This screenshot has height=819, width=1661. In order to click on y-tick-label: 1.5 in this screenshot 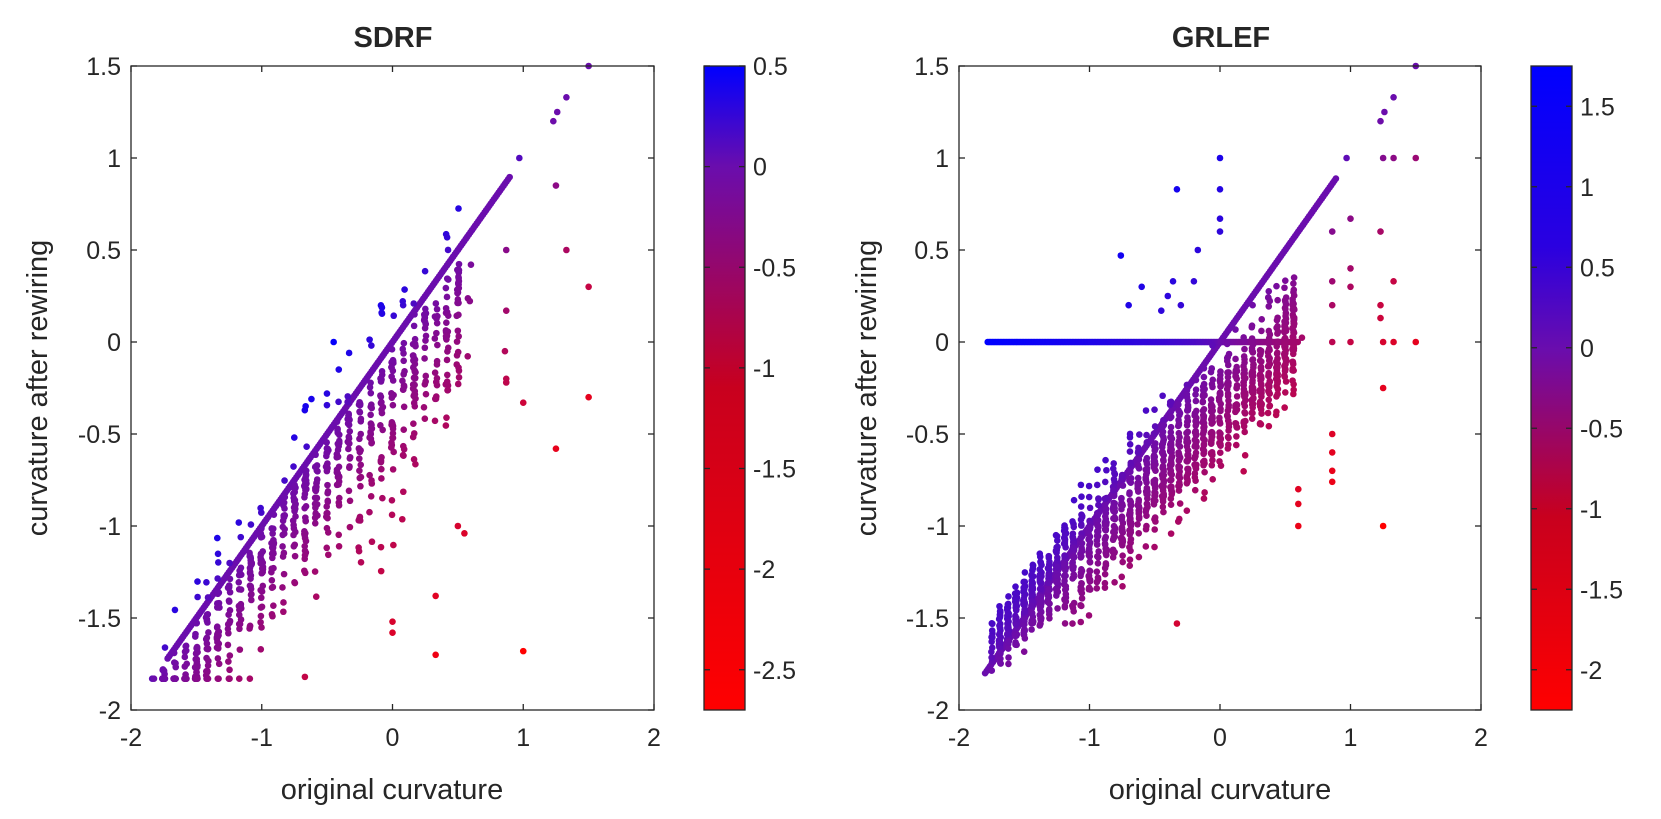, I will do `click(103, 67)`.